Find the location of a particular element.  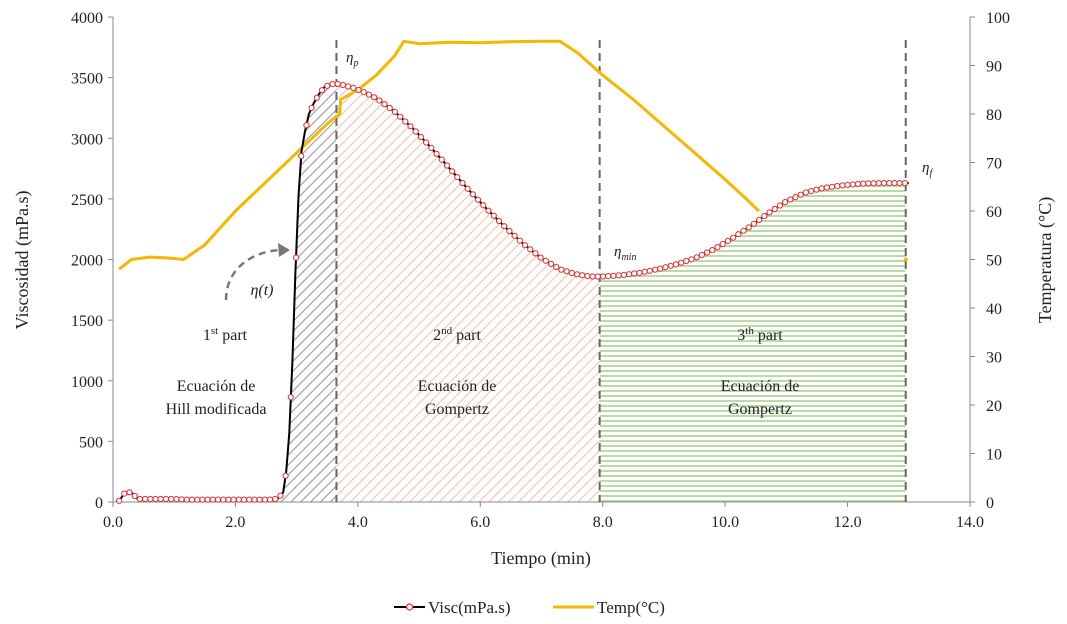

y-tick-label: 3500 is located at coordinates (87, 79).